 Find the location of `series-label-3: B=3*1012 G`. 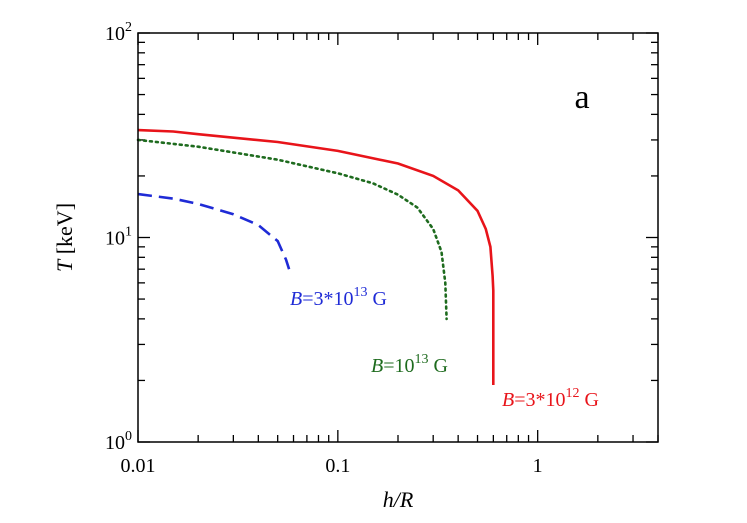

series-label-3: B=3*1012 G is located at coordinates (550, 398).